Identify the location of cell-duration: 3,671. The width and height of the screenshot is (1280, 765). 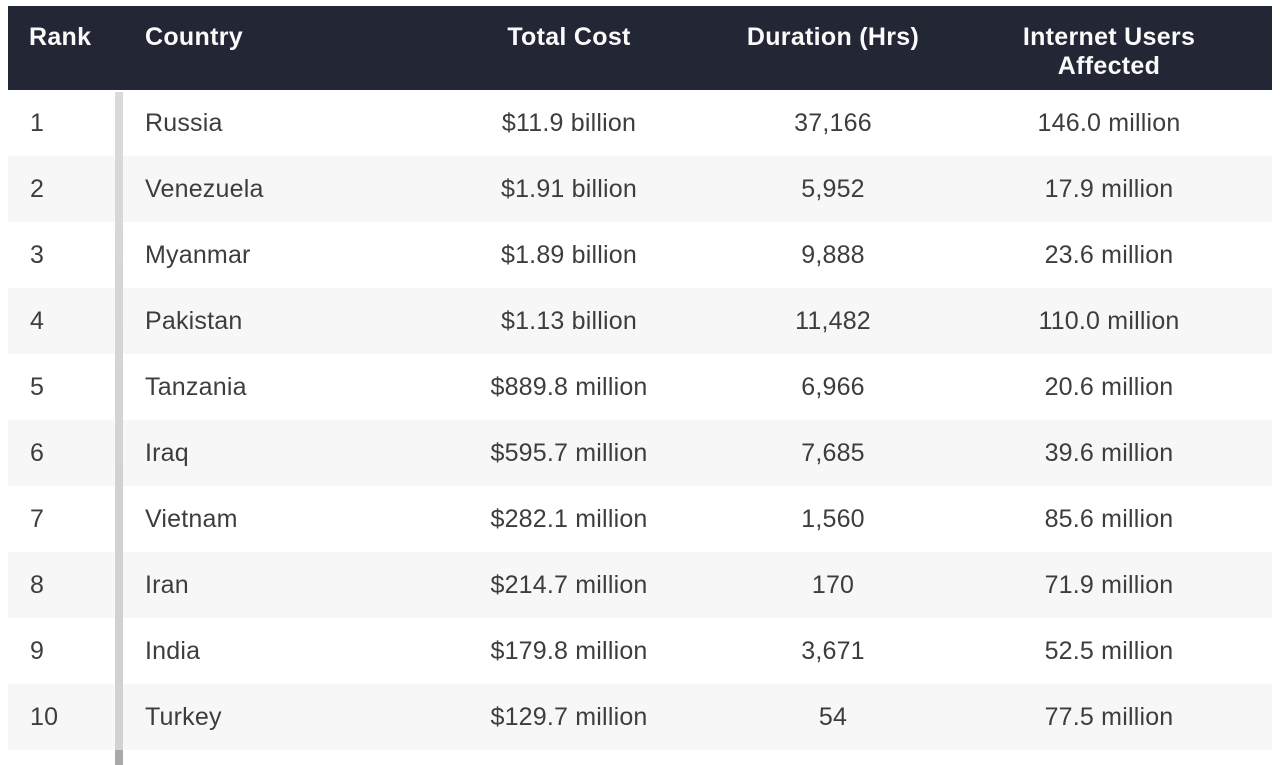
(833, 650).